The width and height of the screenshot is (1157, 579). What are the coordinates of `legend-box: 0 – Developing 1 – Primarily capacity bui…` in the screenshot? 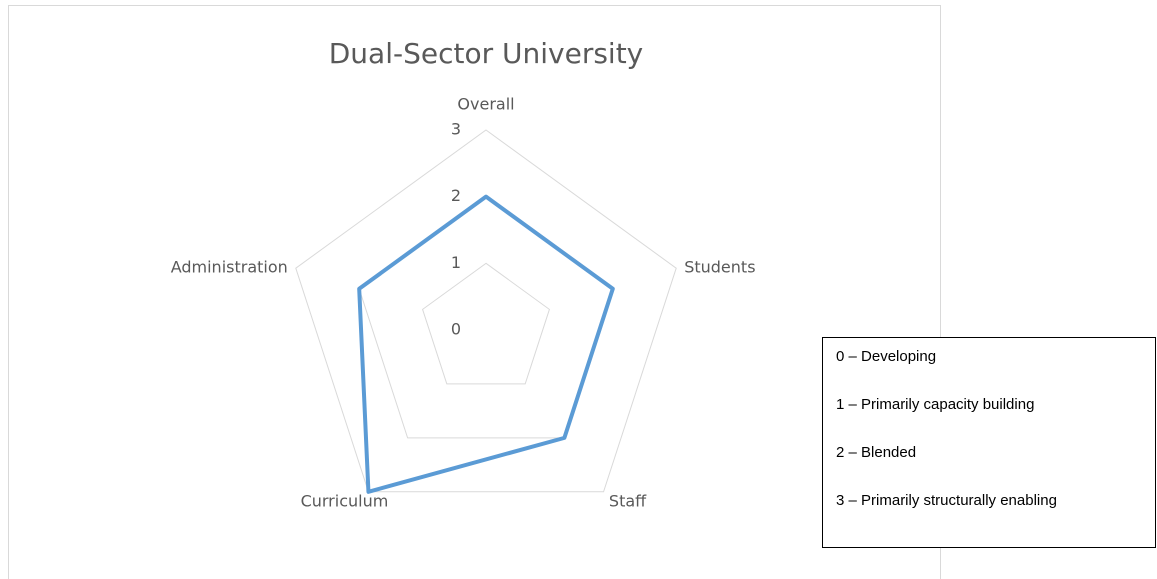 It's located at (989, 442).